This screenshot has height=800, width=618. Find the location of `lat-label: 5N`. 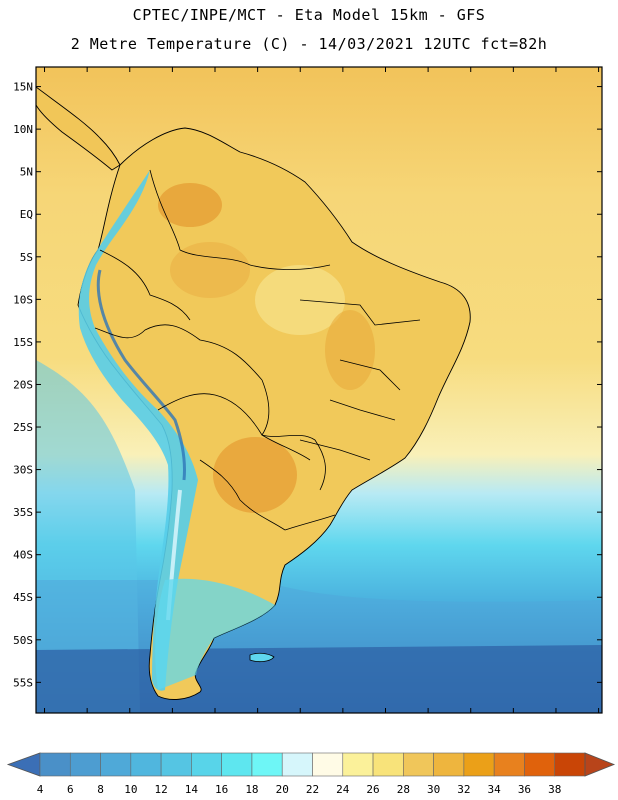

lat-label: 5N is located at coordinates (26, 172).